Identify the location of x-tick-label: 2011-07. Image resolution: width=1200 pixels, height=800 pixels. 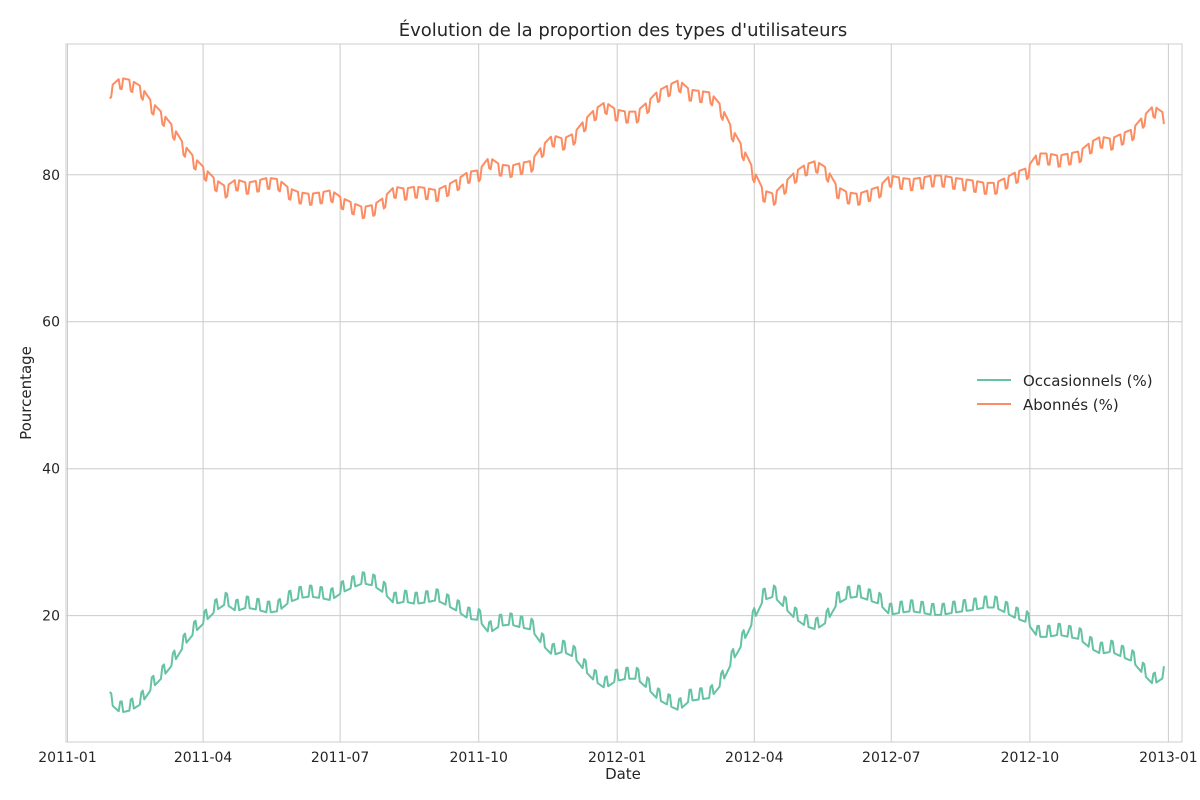
(340, 758).